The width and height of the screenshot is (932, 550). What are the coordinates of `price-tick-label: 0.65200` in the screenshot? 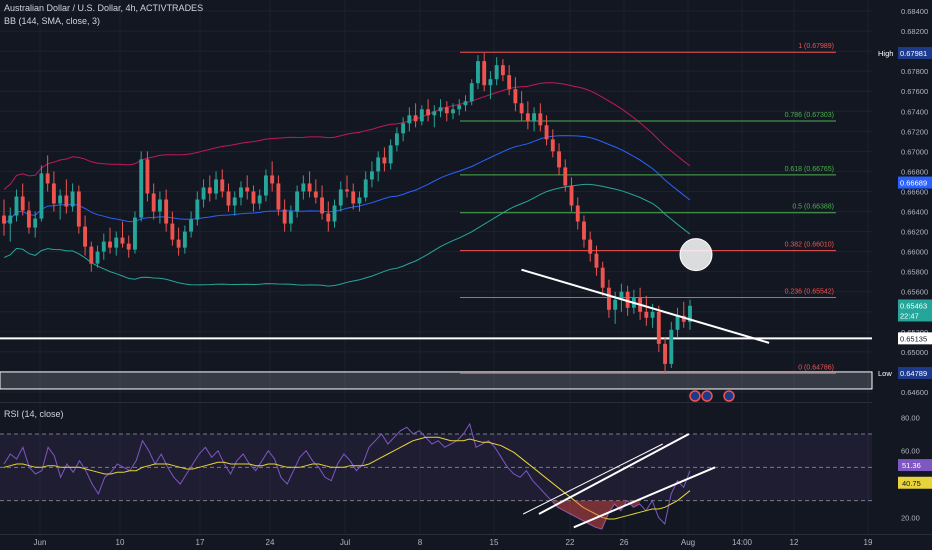 It's located at (914, 332).